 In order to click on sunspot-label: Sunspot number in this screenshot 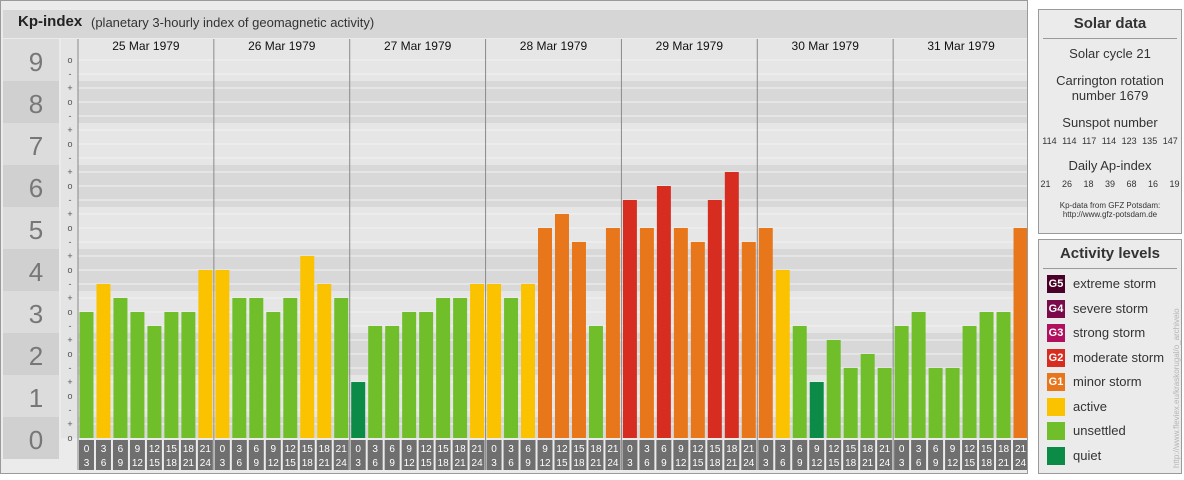, I will do `click(1110, 122)`.